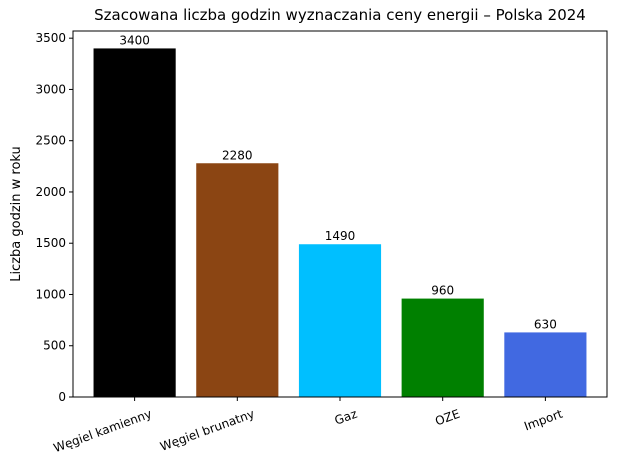 This screenshot has width=630, height=470. Describe the element at coordinates (237, 155) in the screenshot. I see `value-label: 2280` at that location.